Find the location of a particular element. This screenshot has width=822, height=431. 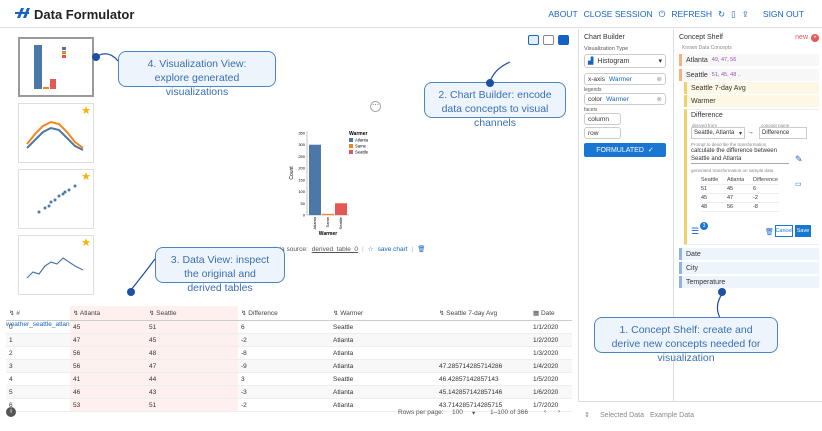

table-row: 6 53 51 -2 Atlanta 43.714285714285715 1/7/2020 is located at coordinates (289, 405).